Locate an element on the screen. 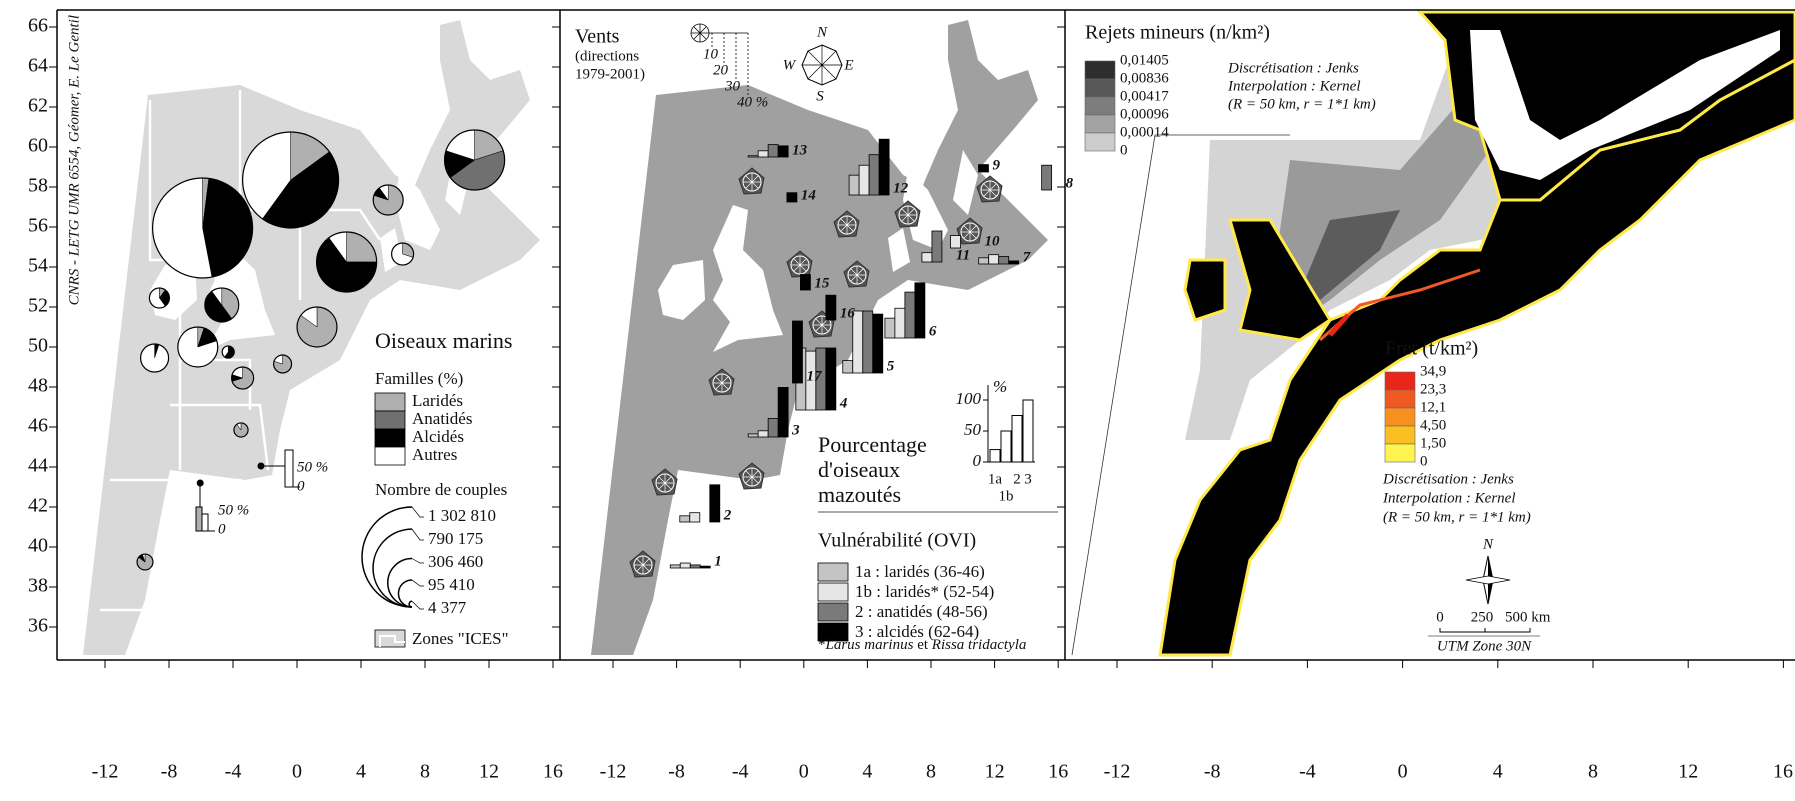 The width and height of the screenshot is (1795, 801). y-tick-label: 58 is located at coordinates (38, 186).